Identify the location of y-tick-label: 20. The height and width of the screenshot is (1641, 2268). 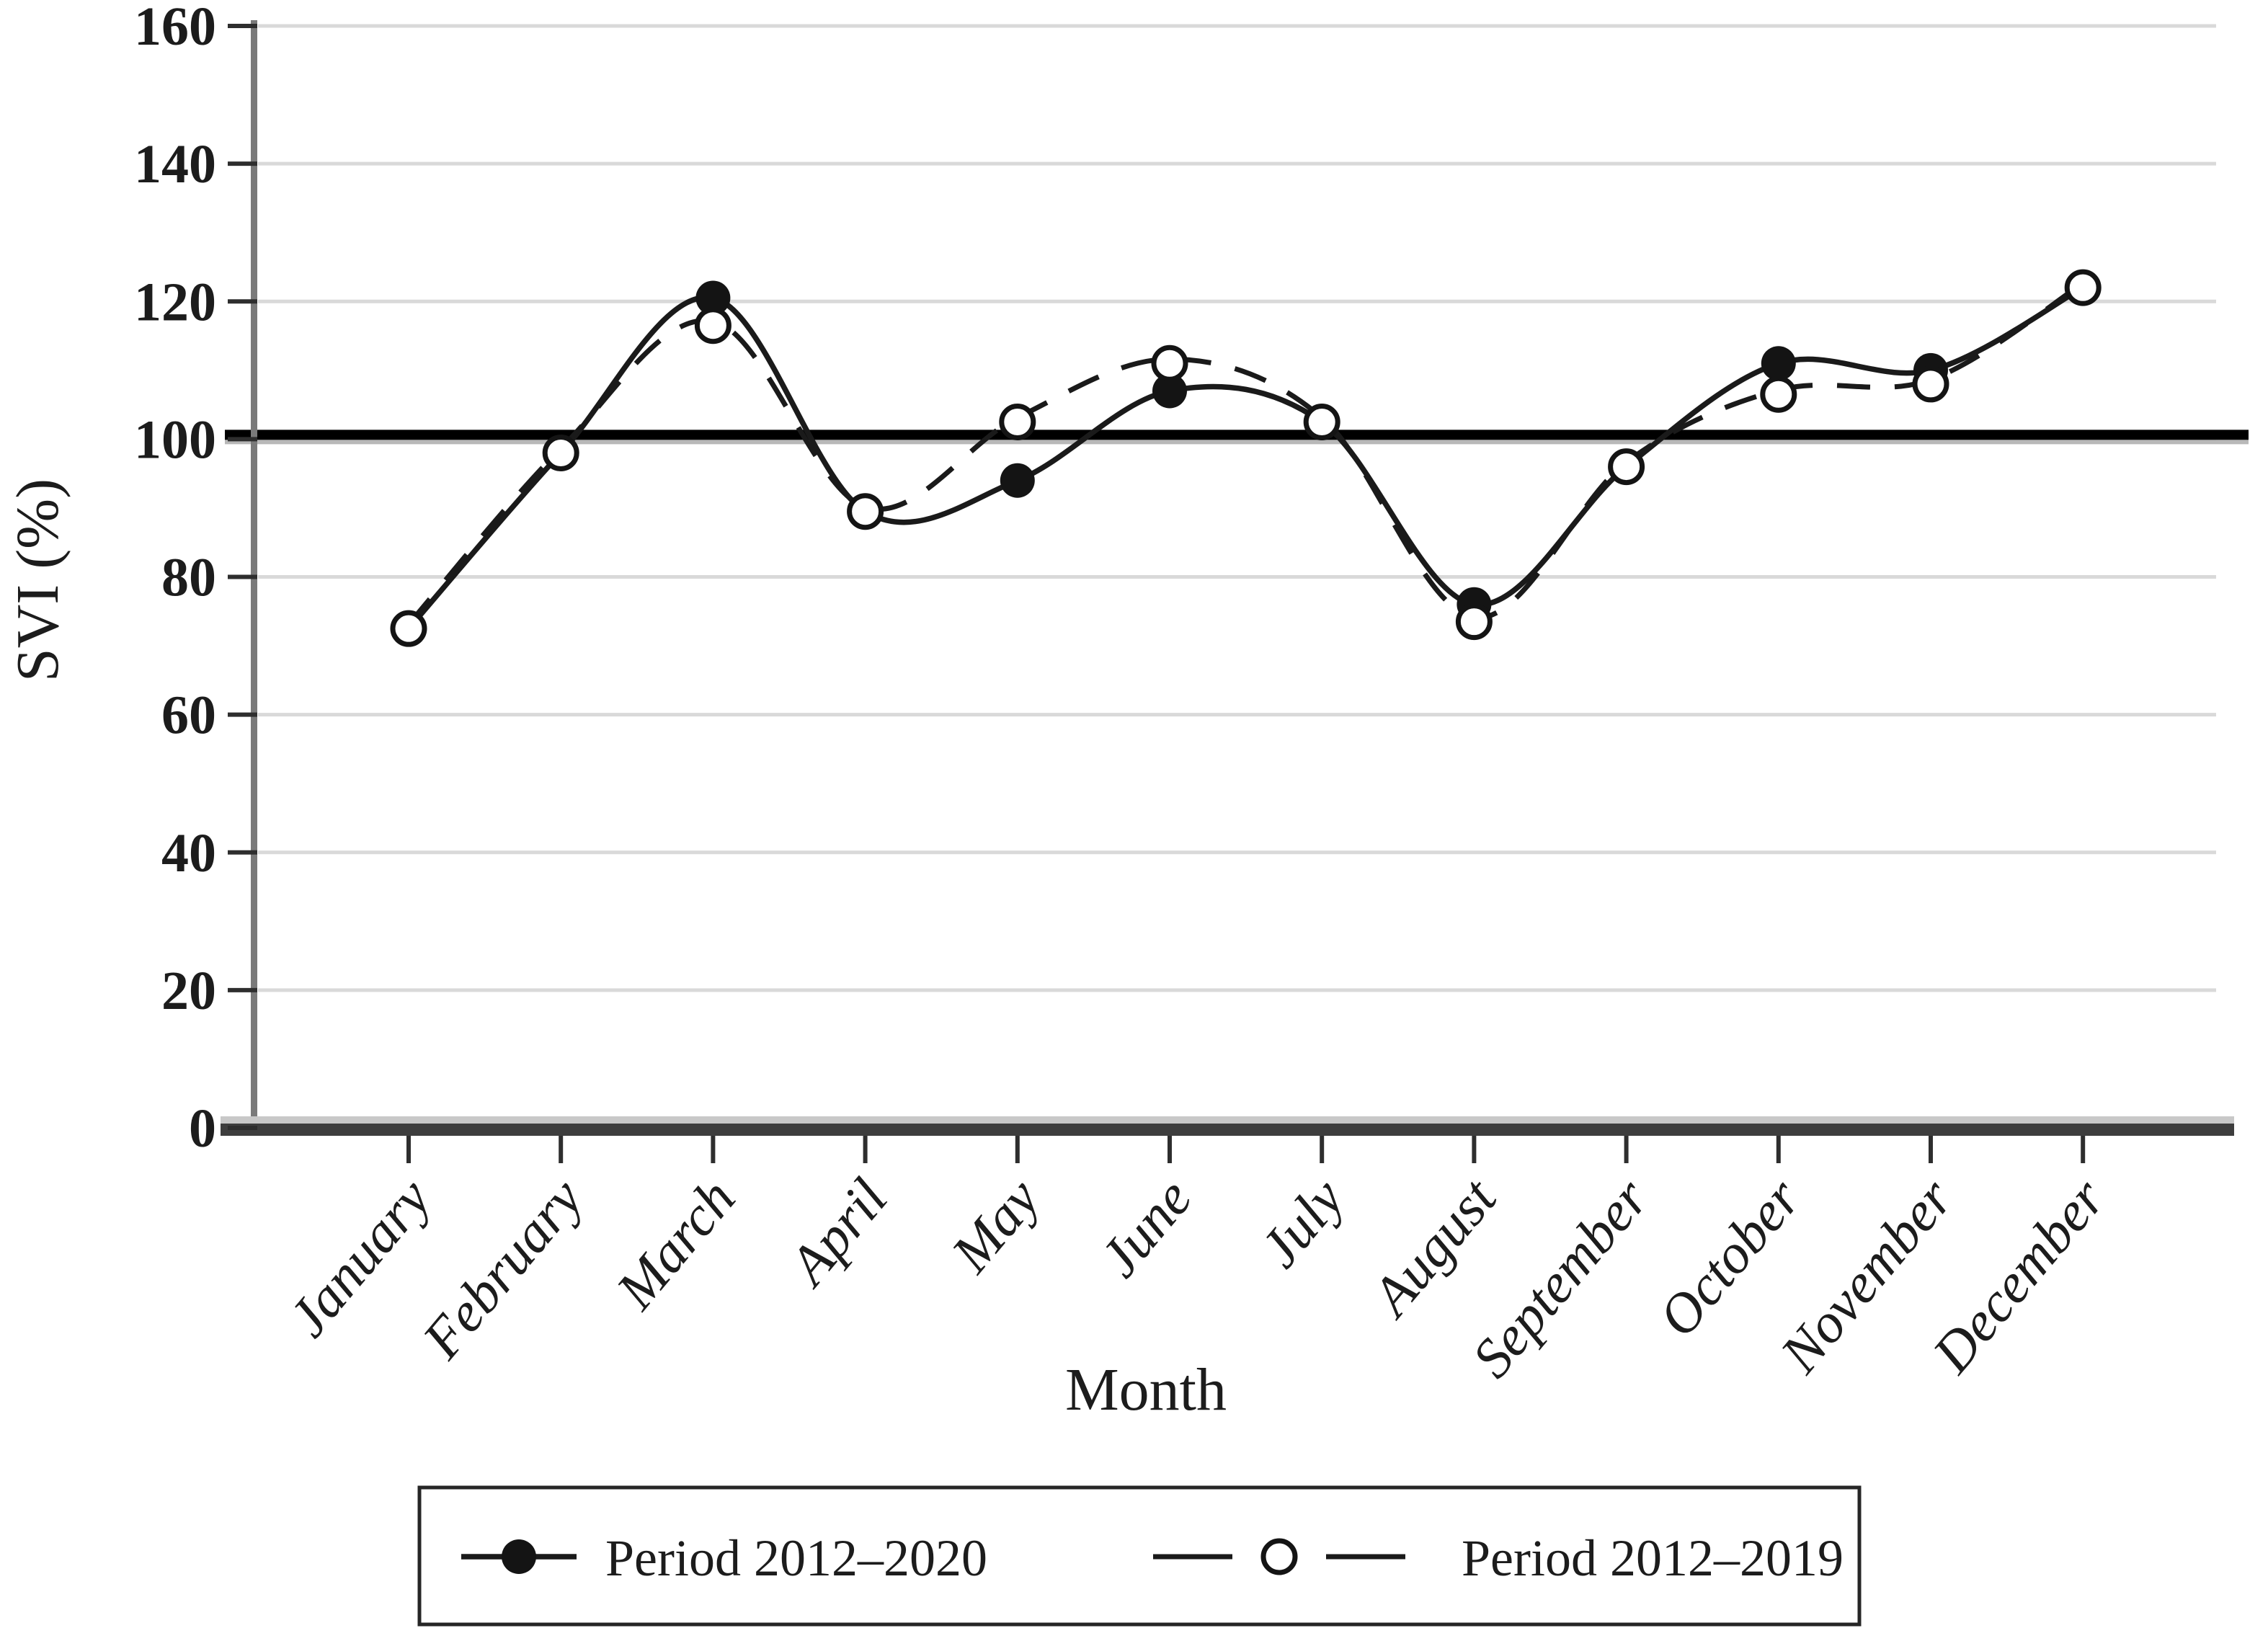
(189, 991).